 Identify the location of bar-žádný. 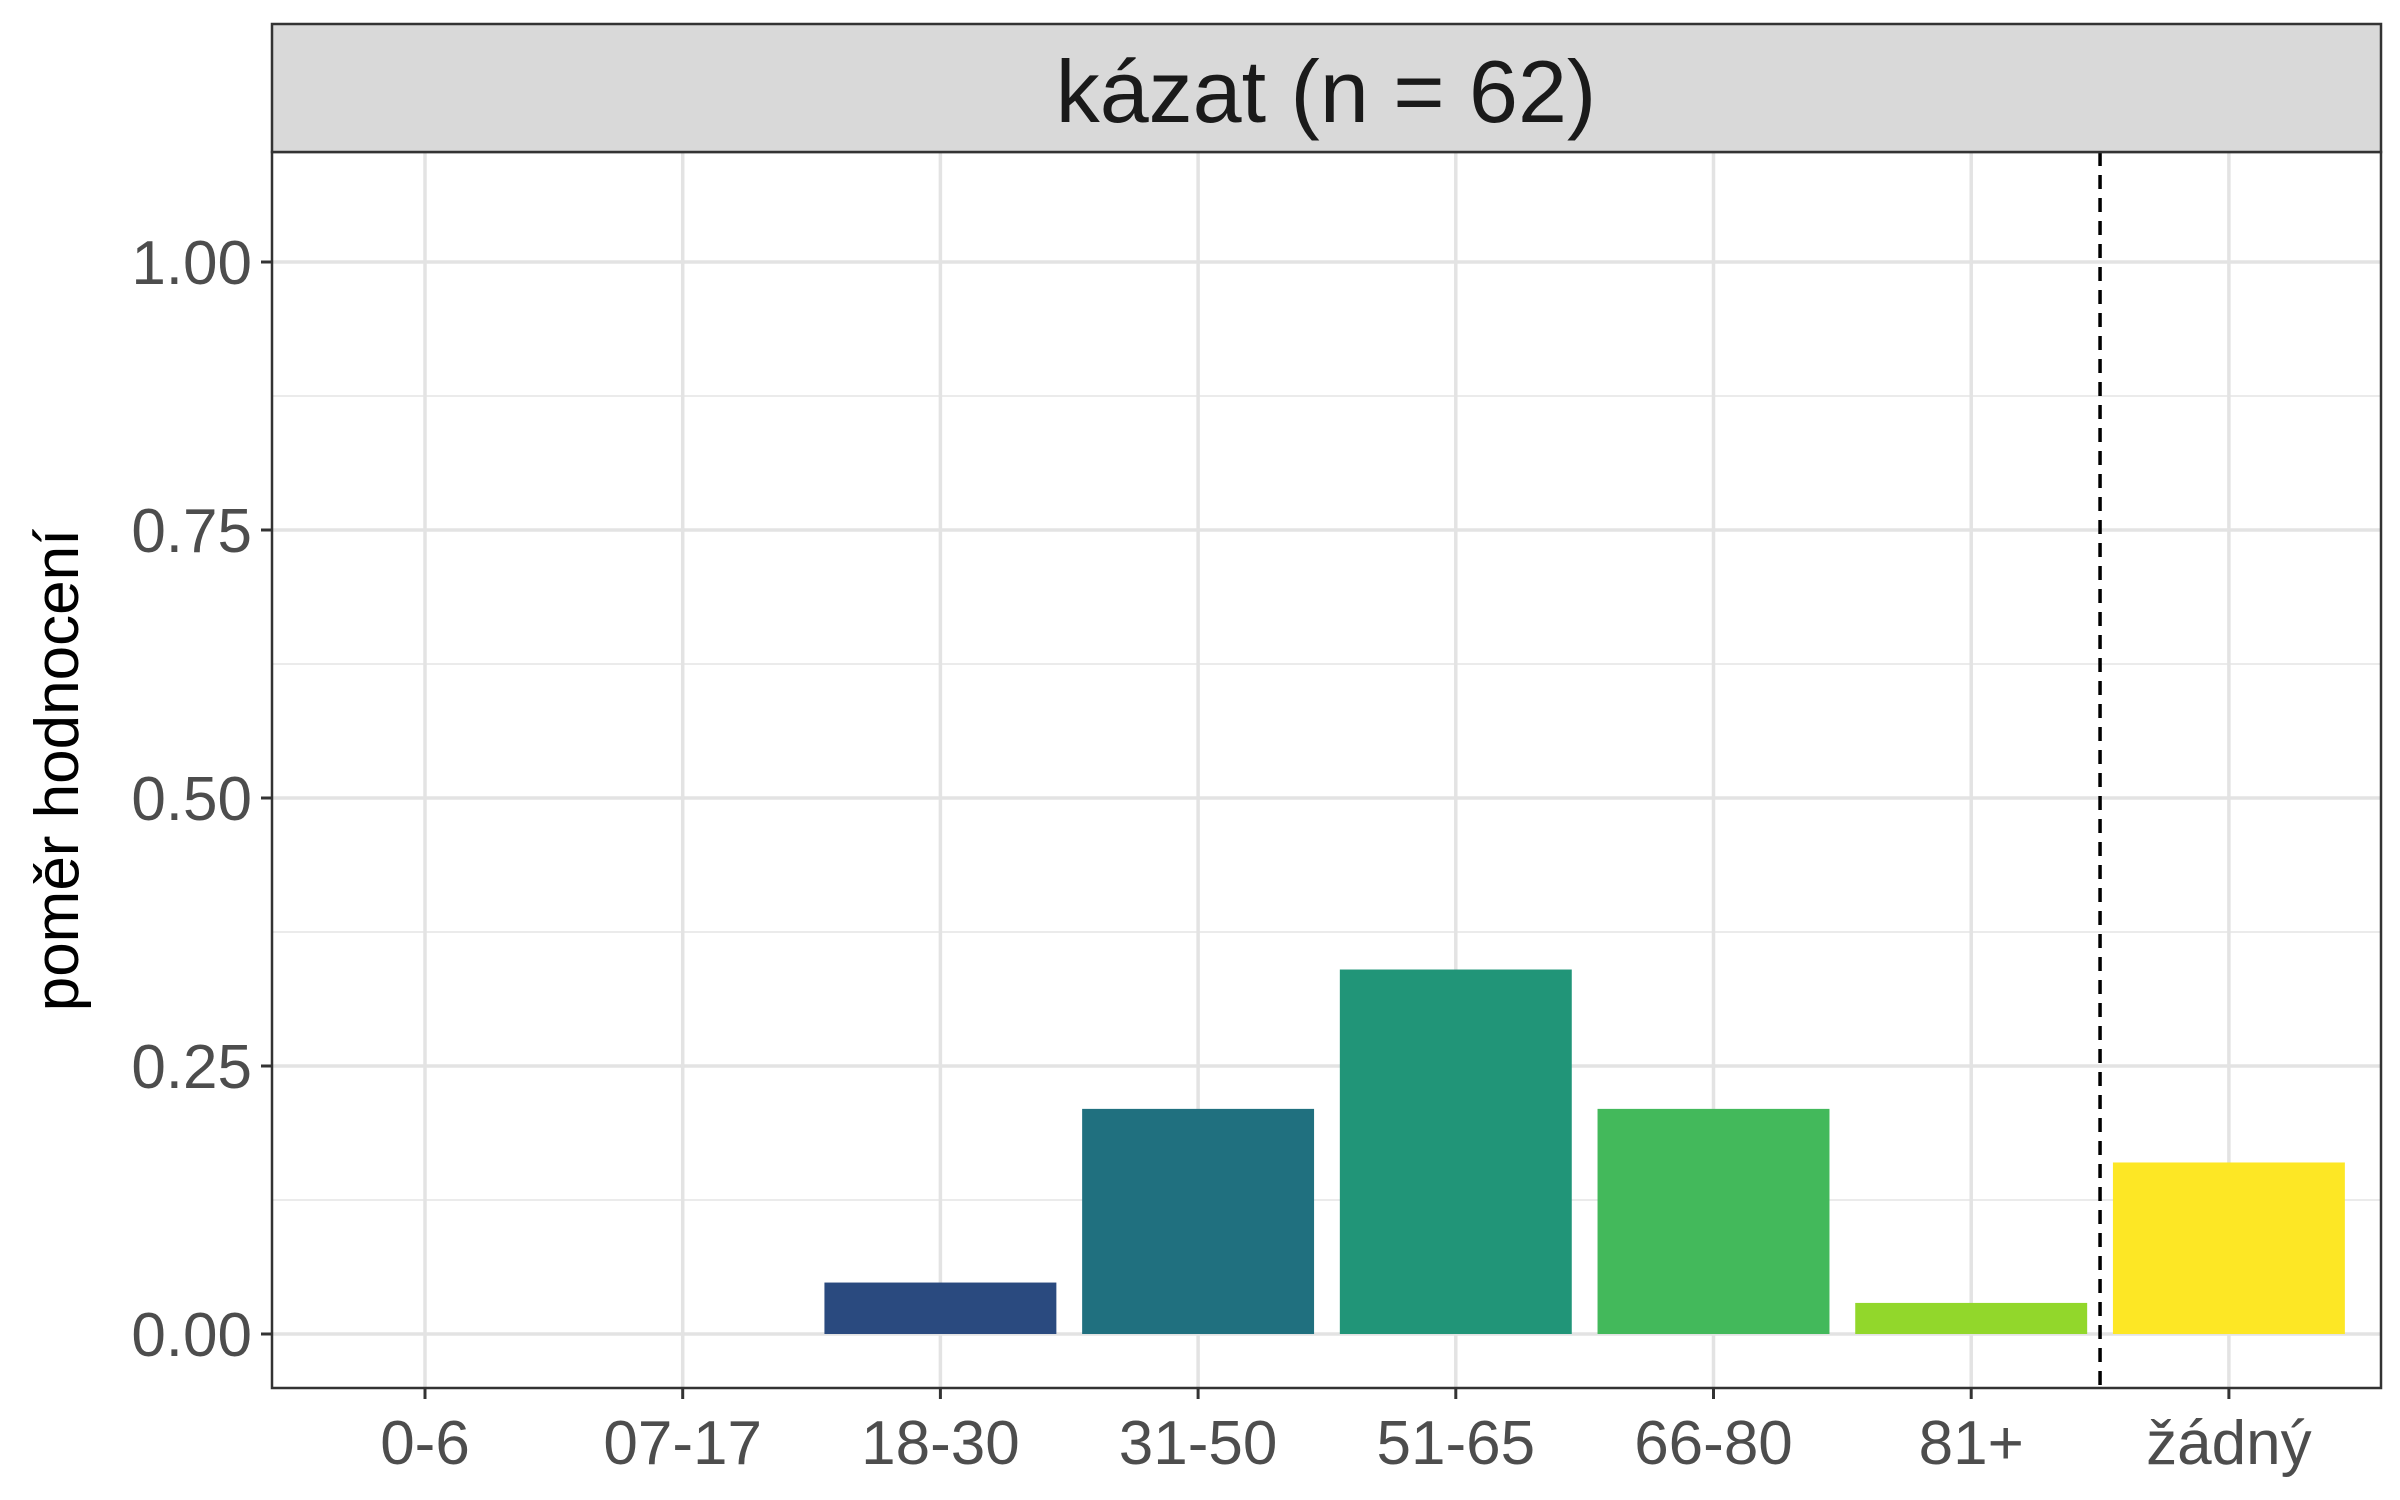
(2228, 1248).